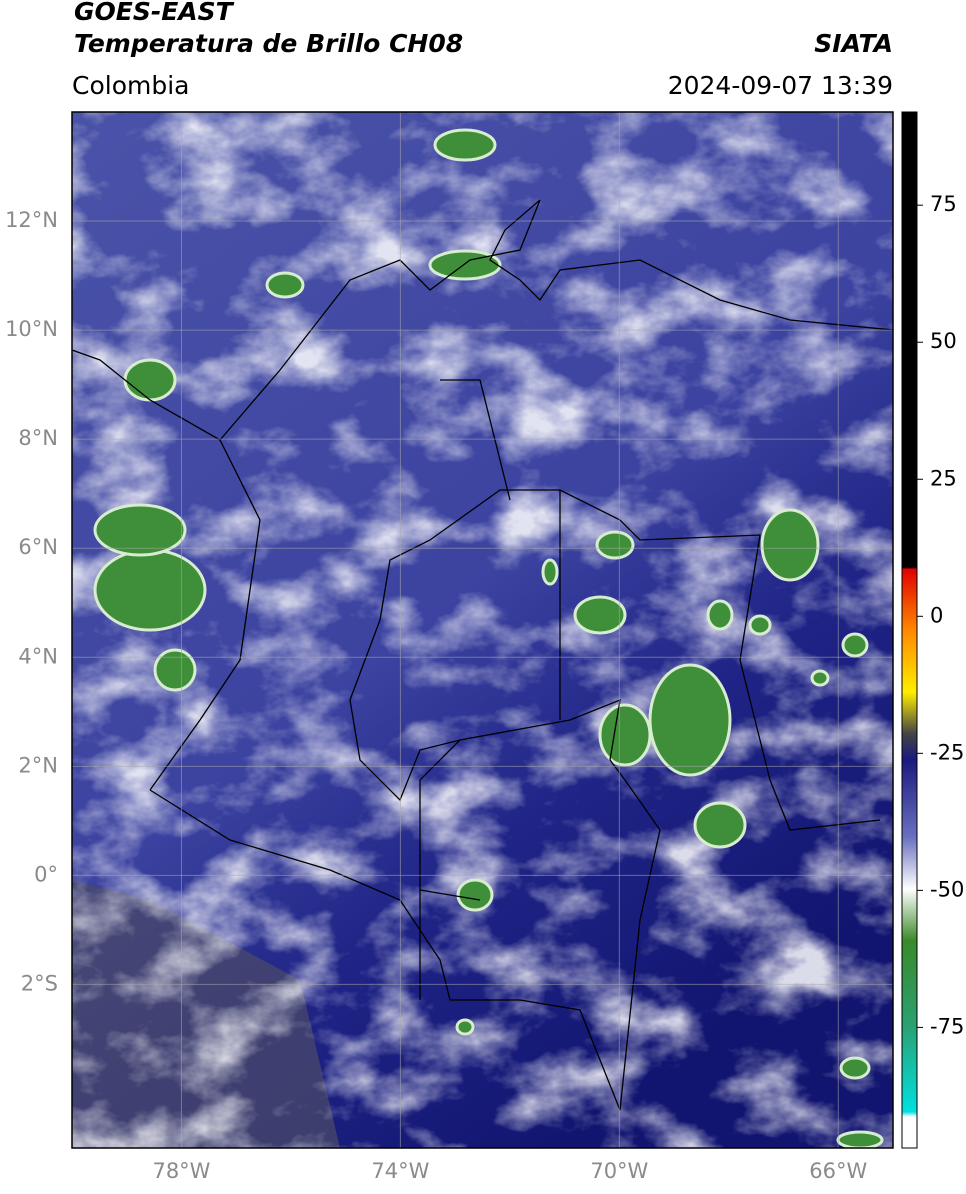 The height and width of the screenshot is (1194, 966). What do you see at coordinates (38, 547) in the screenshot?
I see `y-tick-label: 6°N` at bounding box center [38, 547].